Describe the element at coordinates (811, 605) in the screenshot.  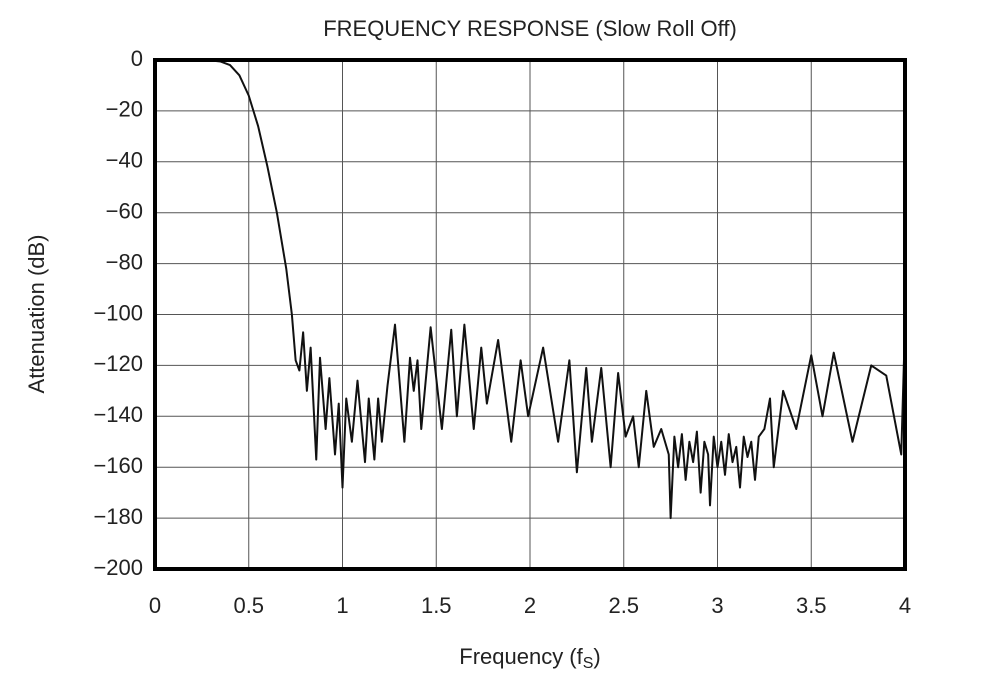
I see `x-tick-label: 3.5` at that location.